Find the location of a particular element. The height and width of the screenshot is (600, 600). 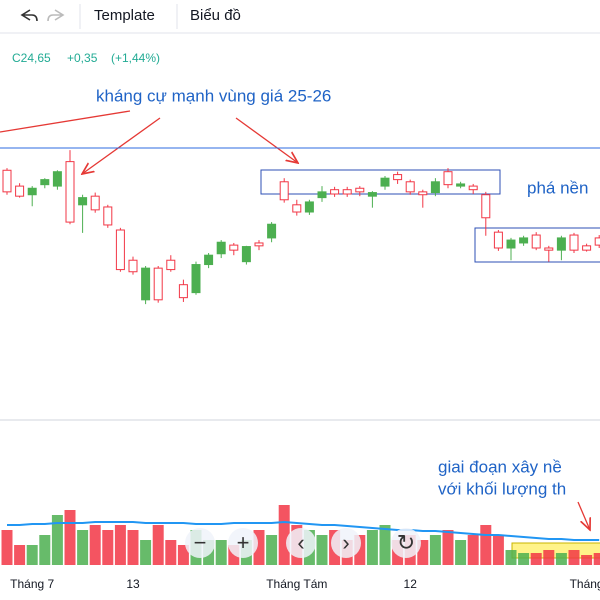

range-box is located at coordinates (380, 182).